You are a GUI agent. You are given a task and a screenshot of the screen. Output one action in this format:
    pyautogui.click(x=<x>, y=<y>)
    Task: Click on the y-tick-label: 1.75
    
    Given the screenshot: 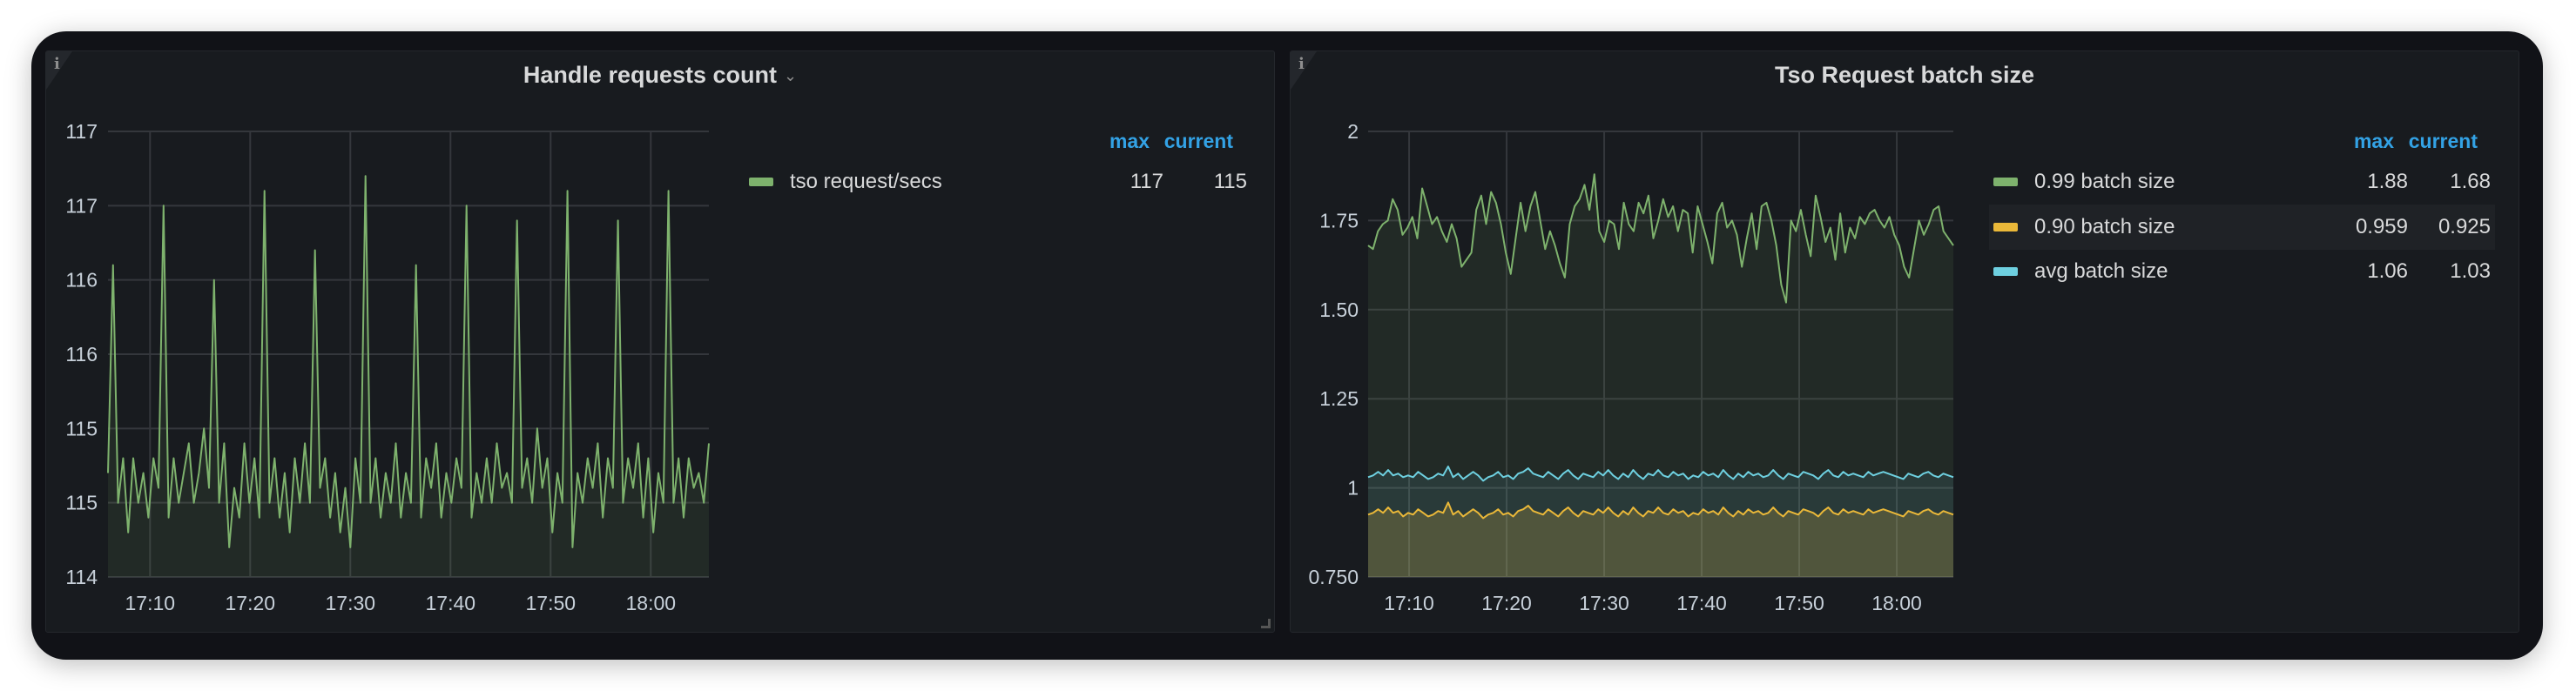 What is the action you would take?
    pyautogui.click(x=1339, y=220)
    